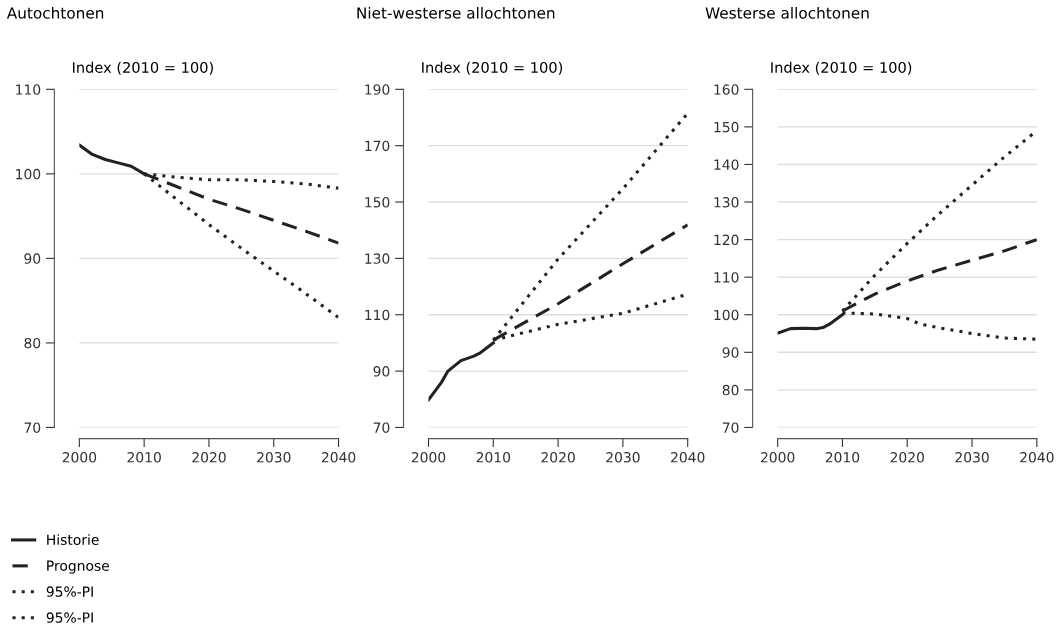 The width and height of the screenshot is (1058, 638). I want to click on legend-label: Historie, so click(73, 539).